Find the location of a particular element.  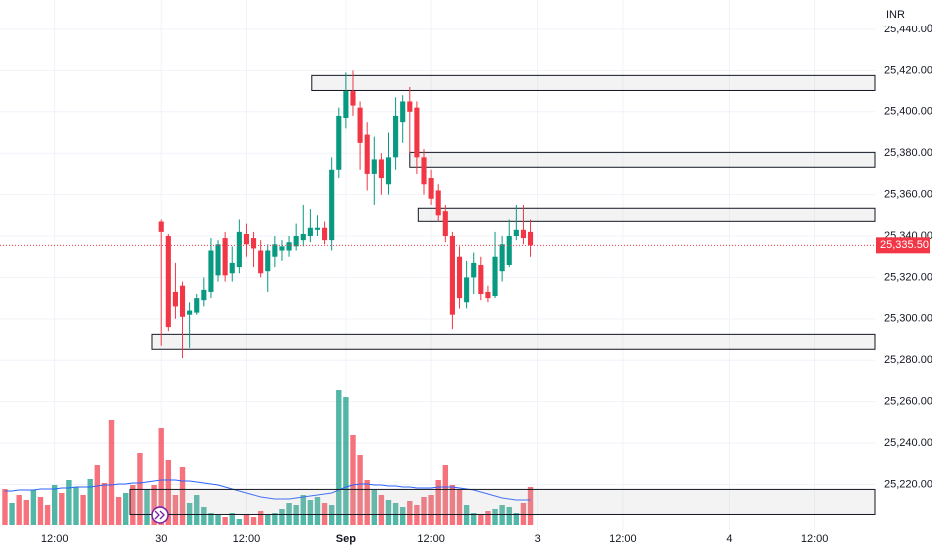

y-tick-label: 25,260.00 is located at coordinates (908, 402).